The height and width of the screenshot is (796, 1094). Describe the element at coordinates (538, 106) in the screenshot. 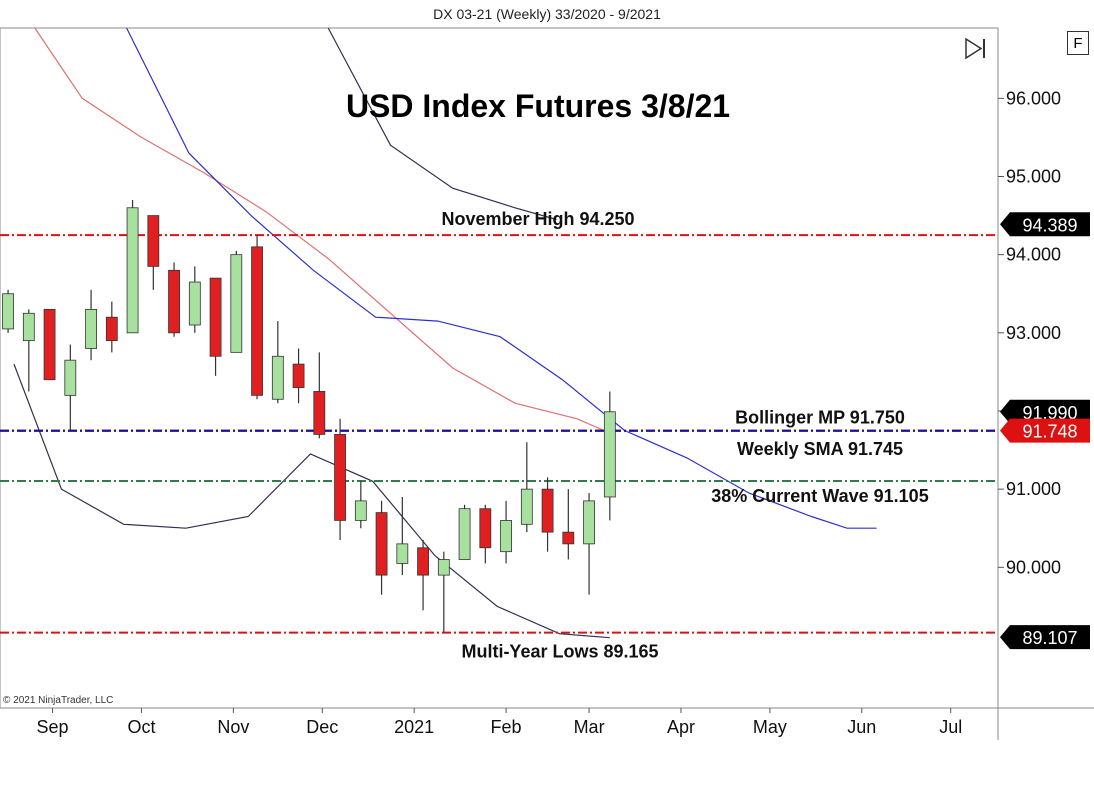

I see `chart-title: USD Index Futures 3/8/21` at that location.